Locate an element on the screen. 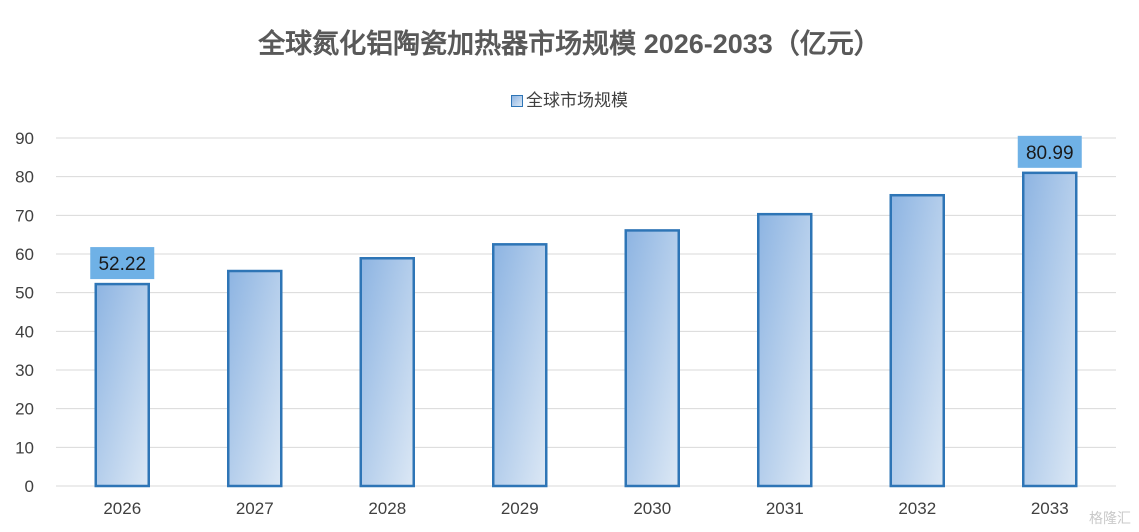 The width and height of the screenshot is (1139, 532). x-tick-label: 2032 is located at coordinates (917, 508).